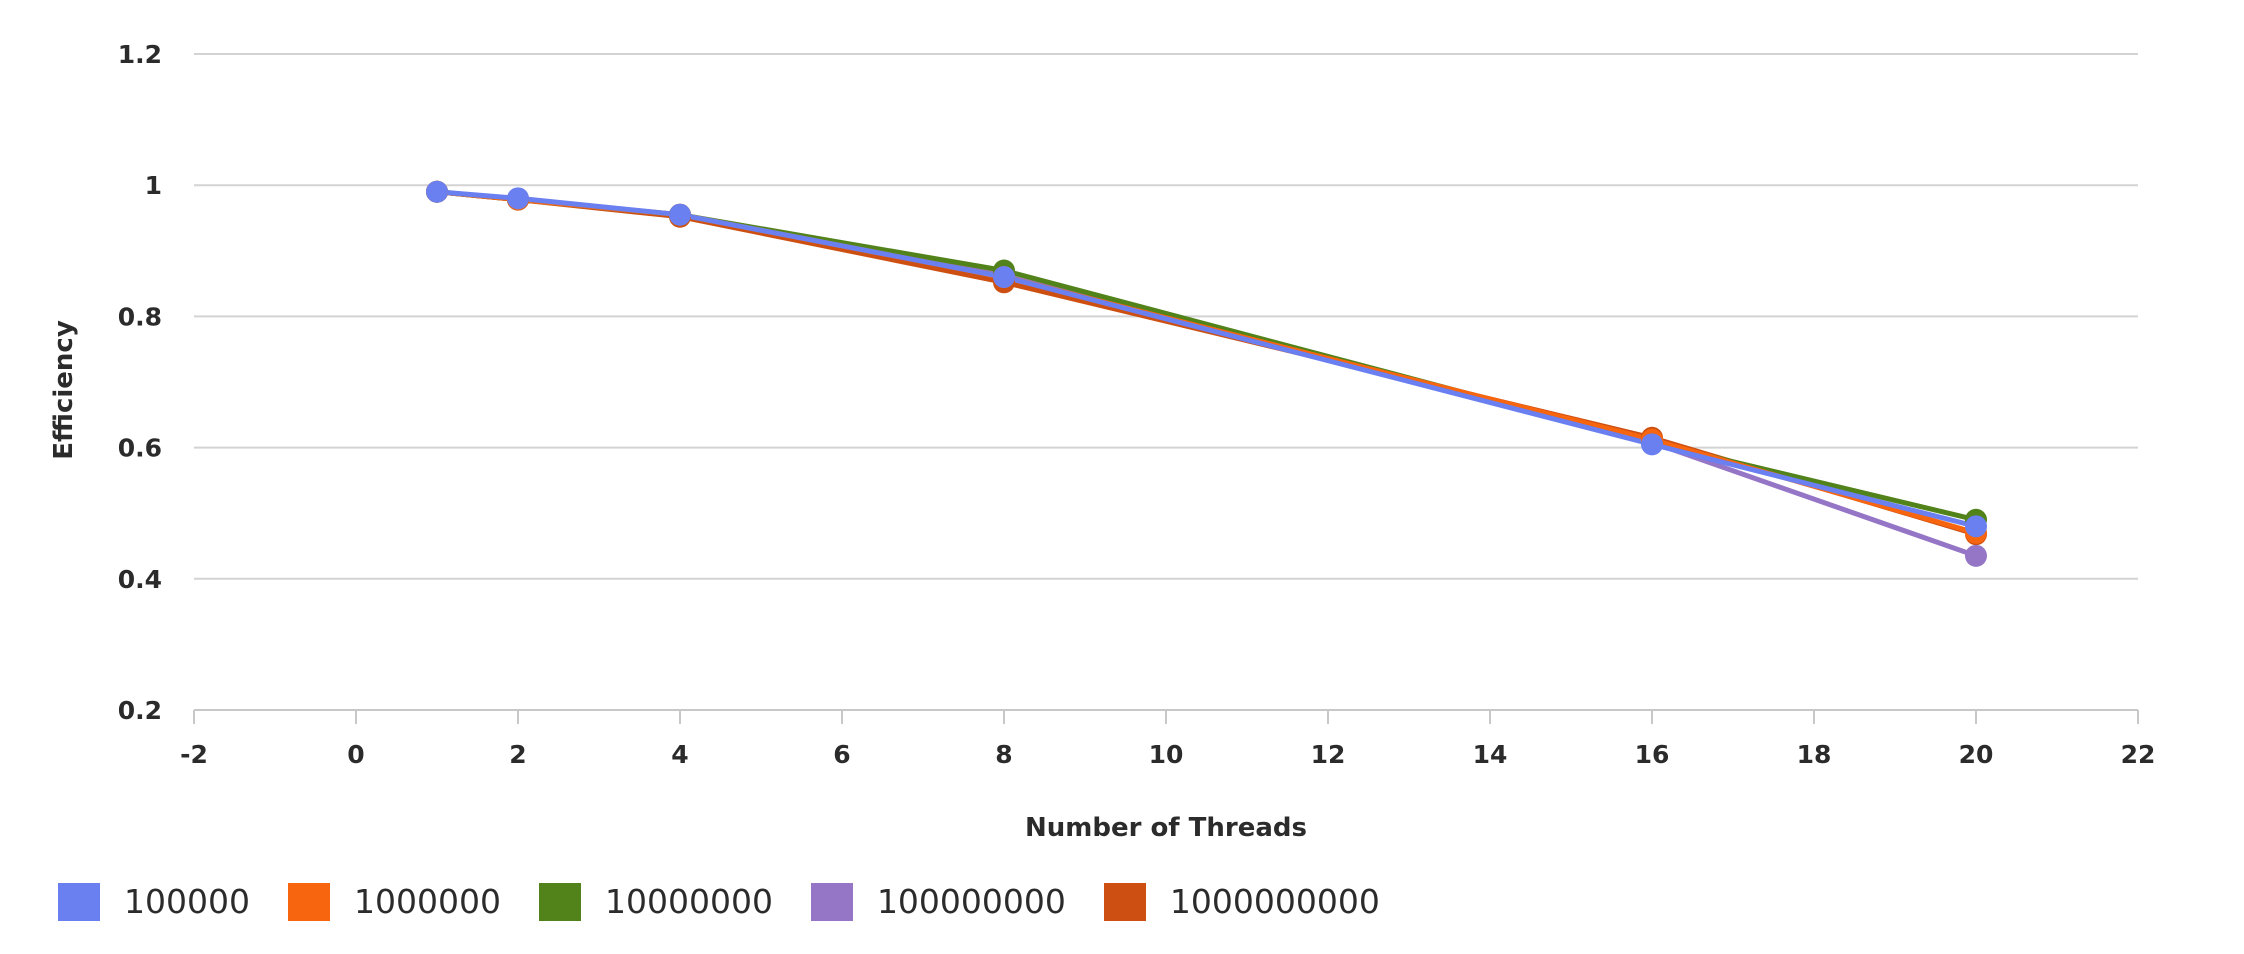  I want to click on y-tick-label: 1, so click(153, 185).